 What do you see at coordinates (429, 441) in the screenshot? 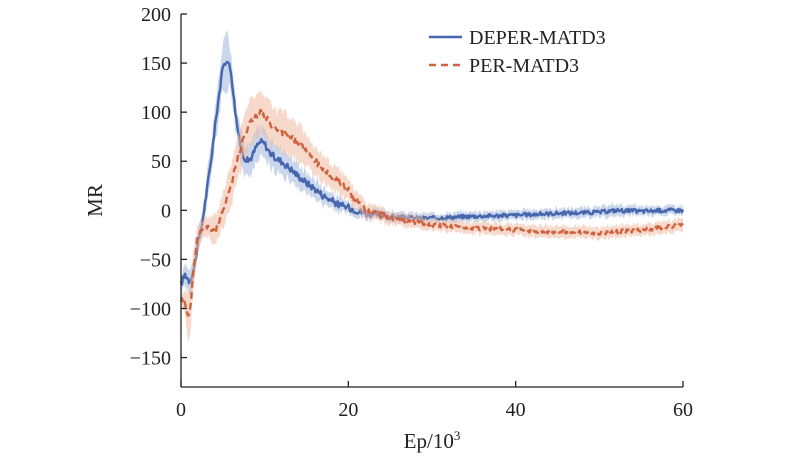
I see `x-axis-title-main: Ep/10` at bounding box center [429, 441].